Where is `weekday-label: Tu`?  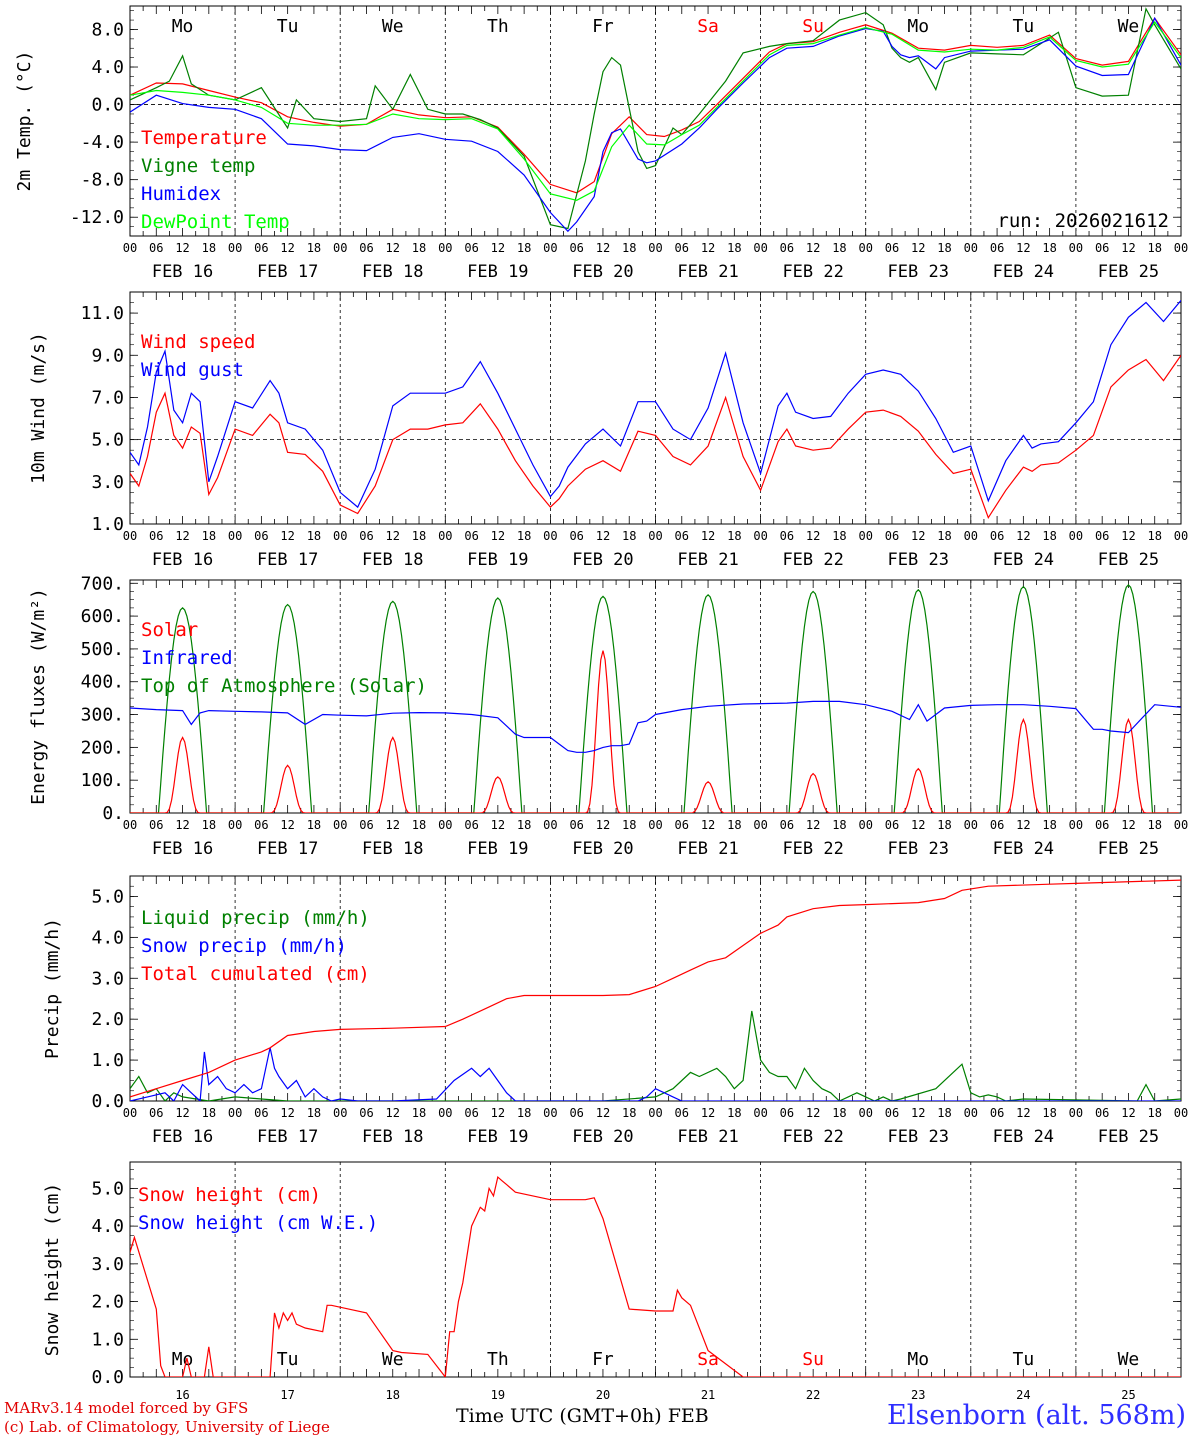 weekday-label: Tu is located at coordinates (288, 1359).